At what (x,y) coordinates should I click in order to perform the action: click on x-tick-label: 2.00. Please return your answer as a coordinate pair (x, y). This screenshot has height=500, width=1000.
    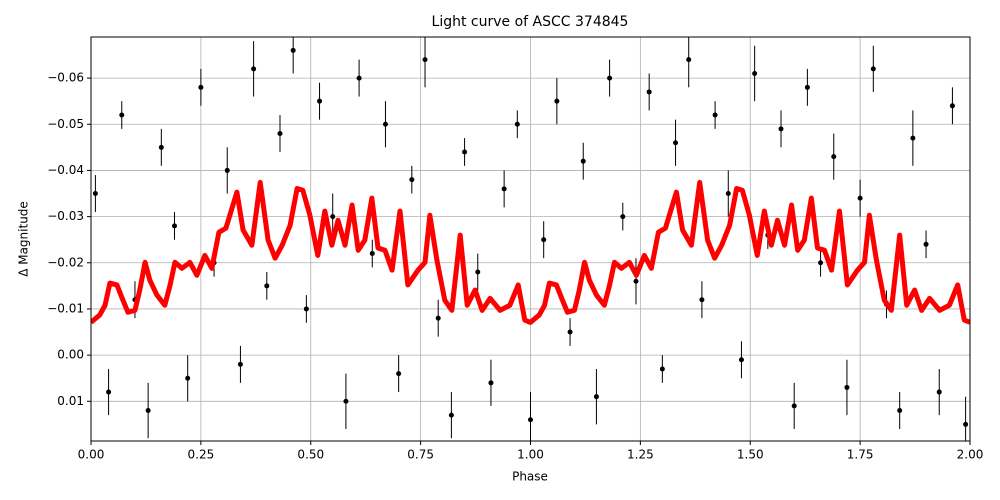
    Looking at the image, I should click on (970, 455).